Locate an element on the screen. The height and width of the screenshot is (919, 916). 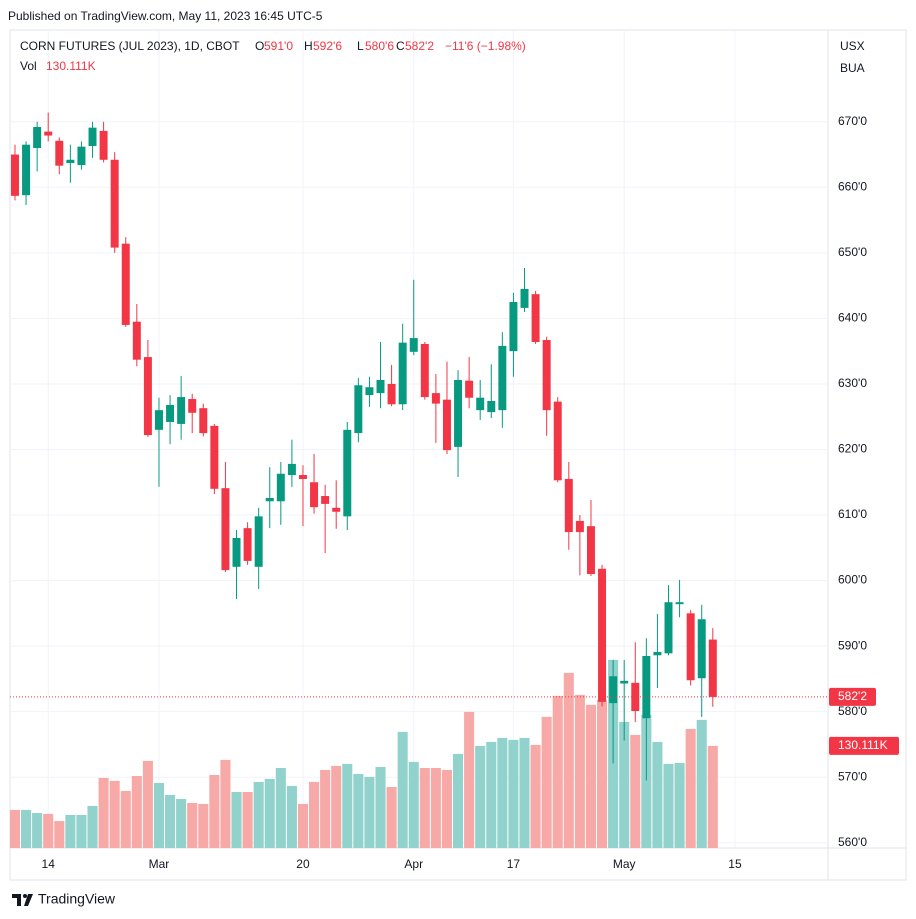
y-tick-label: 590'0 is located at coordinates (852, 645).